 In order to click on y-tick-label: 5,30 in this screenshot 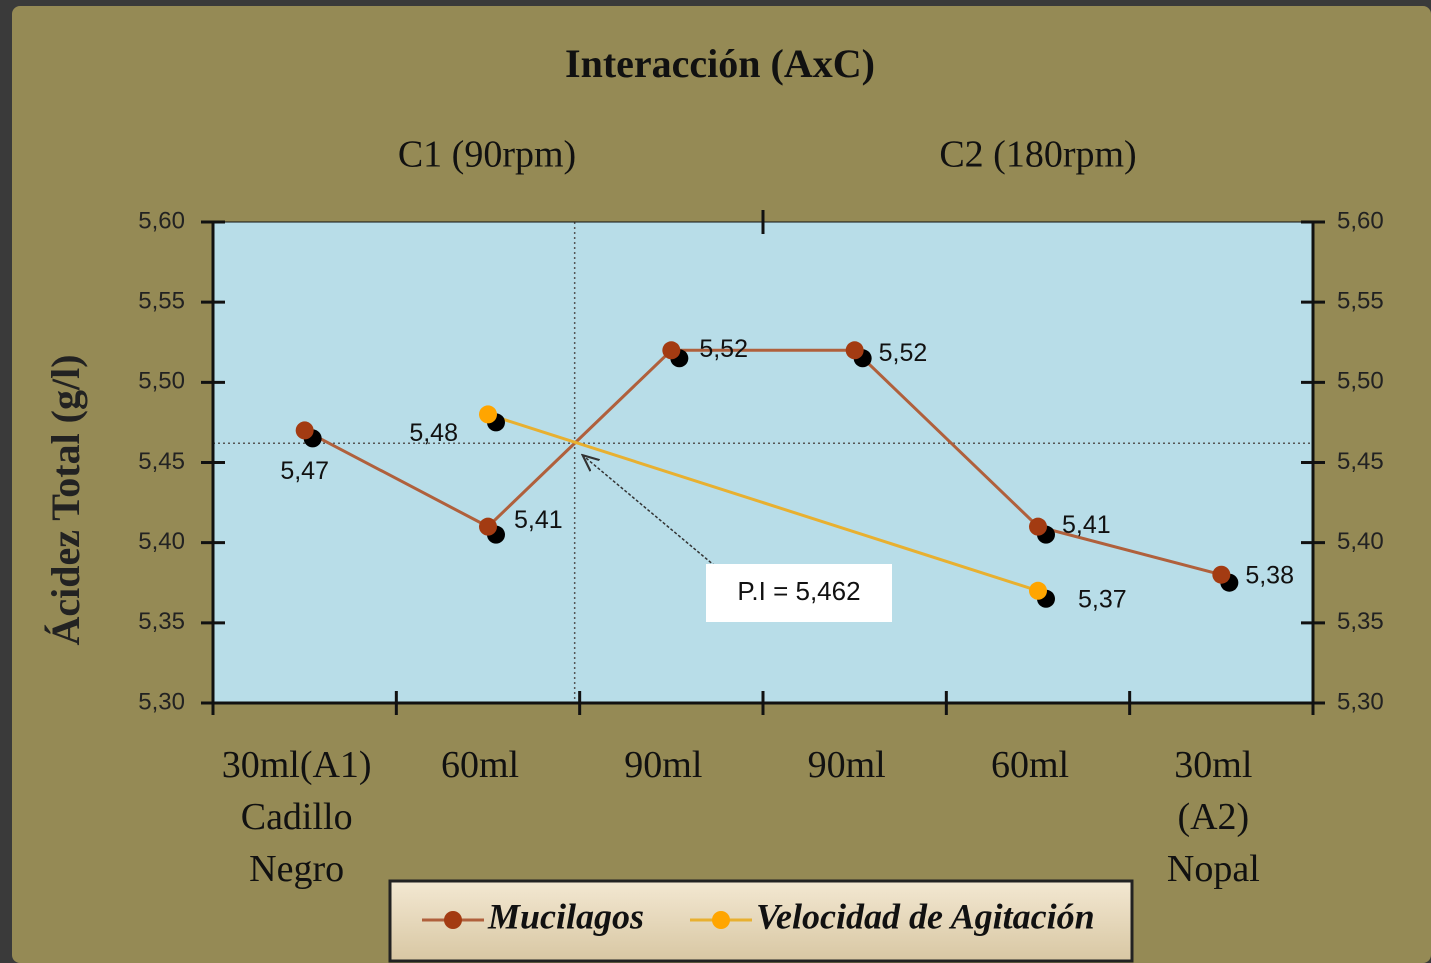, I will do `click(161, 701)`.